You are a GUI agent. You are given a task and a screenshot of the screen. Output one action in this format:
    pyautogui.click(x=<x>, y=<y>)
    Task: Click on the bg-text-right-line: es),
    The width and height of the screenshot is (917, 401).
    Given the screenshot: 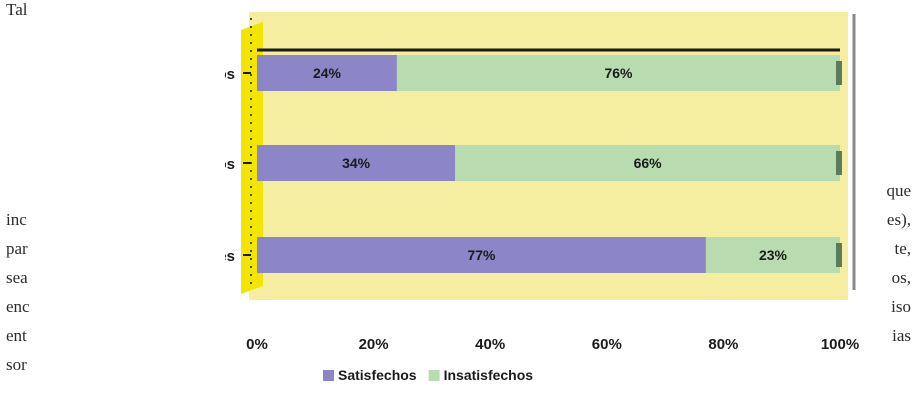 What is the action you would take?
    pyautogui.click(x=898, y=219)
    